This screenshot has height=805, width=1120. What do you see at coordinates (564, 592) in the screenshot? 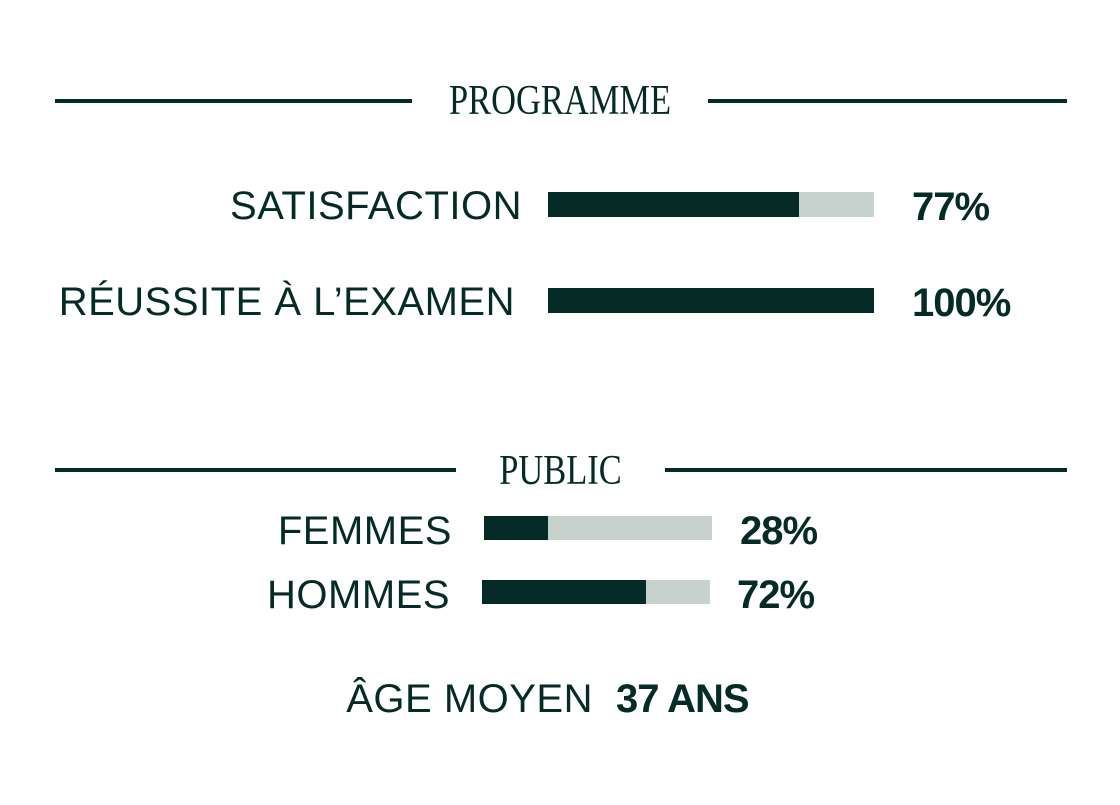
I see `hommes-bar-fill` at bounding box center [564, 592].